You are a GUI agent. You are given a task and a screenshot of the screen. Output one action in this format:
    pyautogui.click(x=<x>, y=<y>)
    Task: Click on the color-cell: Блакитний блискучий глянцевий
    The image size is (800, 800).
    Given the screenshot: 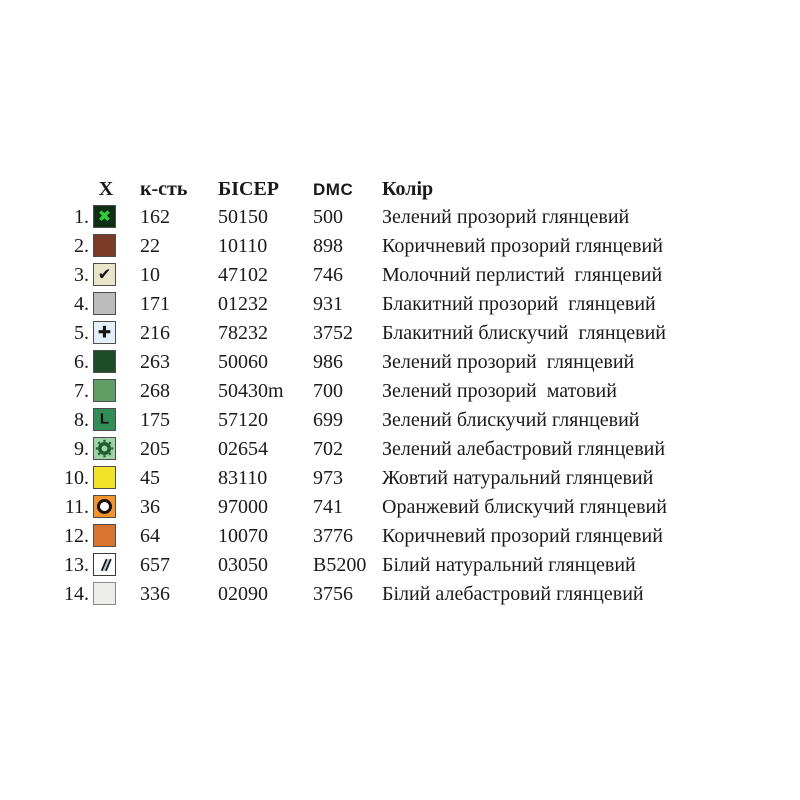 What is the action you would take?
    pyautogui.click(x=524, y=332)
    